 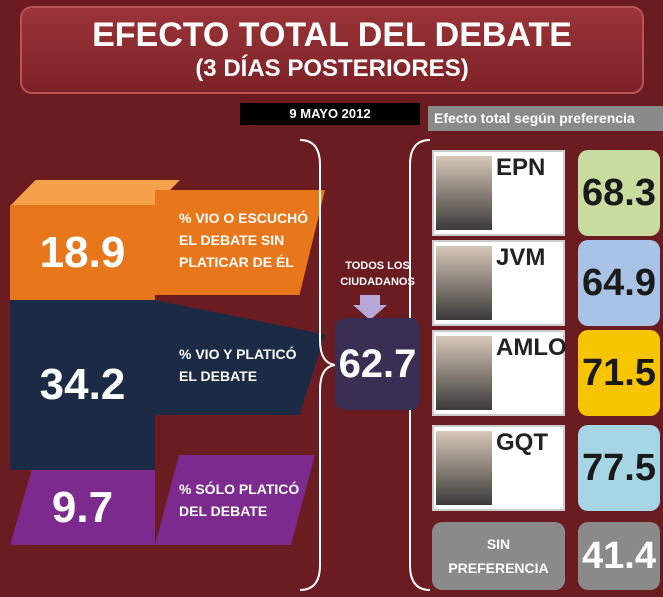 I want to click on label-line: DEL DEBATE, so click(x=223, y=511).